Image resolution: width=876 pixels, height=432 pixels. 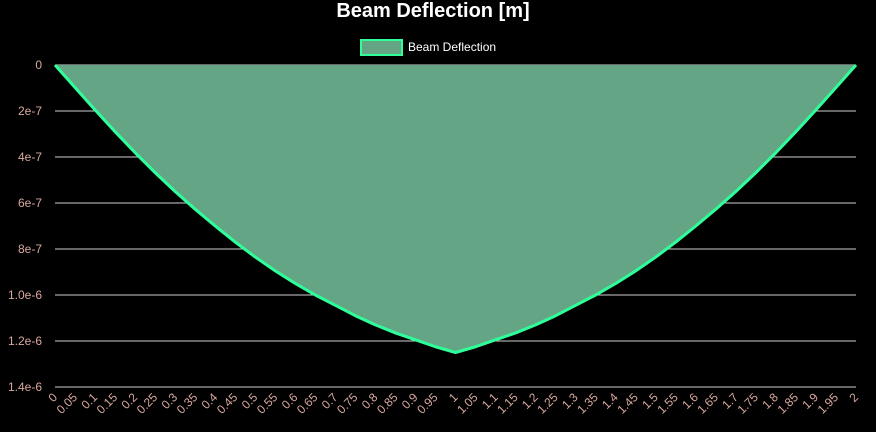 What do you see at coordinates (828, 403) in the screenshot?
I see `x-tick-label: 1.95` at bounding box center [828, 403].